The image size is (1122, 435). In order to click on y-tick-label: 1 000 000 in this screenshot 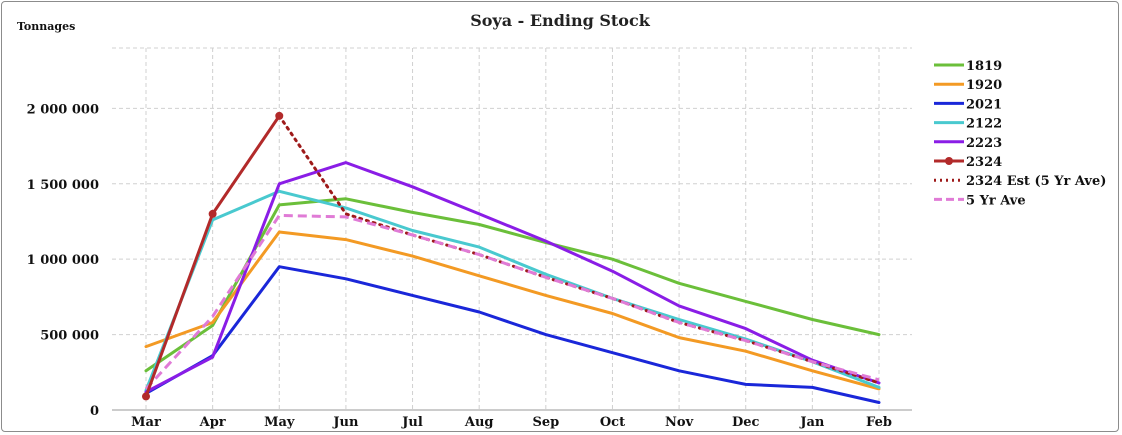, I will do `click(63, 260)`.